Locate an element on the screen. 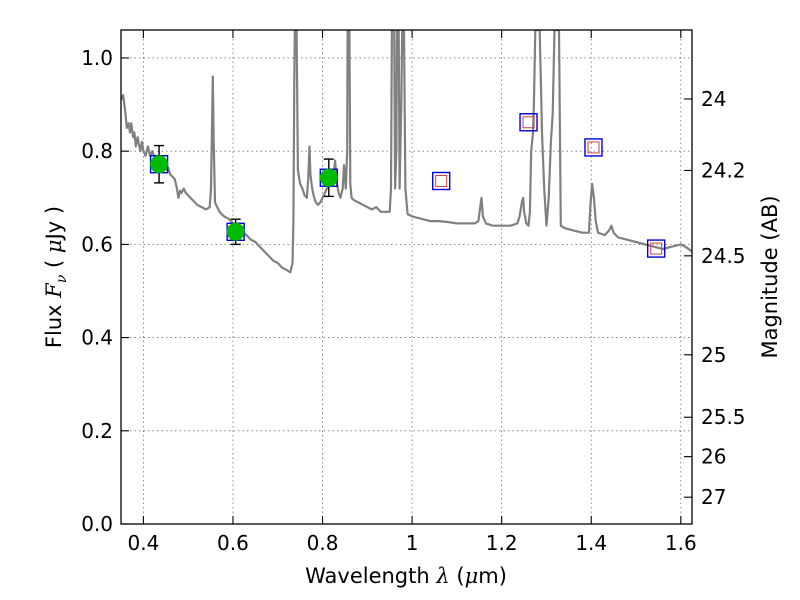 The height and width of the screenshot is (600, 800). y2-tick-label: 26 is located at coordinates (713, 457).